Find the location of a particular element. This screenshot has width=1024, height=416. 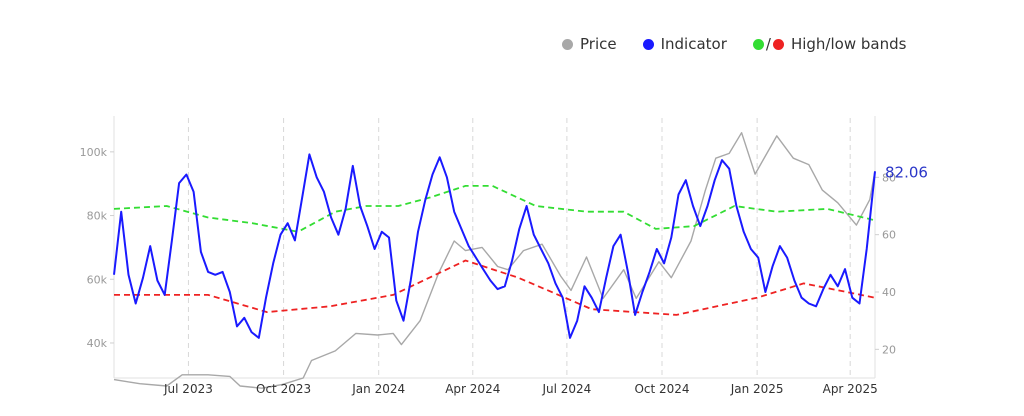

legend-label-indicator: Indicator is located at coordinates (693, 44).